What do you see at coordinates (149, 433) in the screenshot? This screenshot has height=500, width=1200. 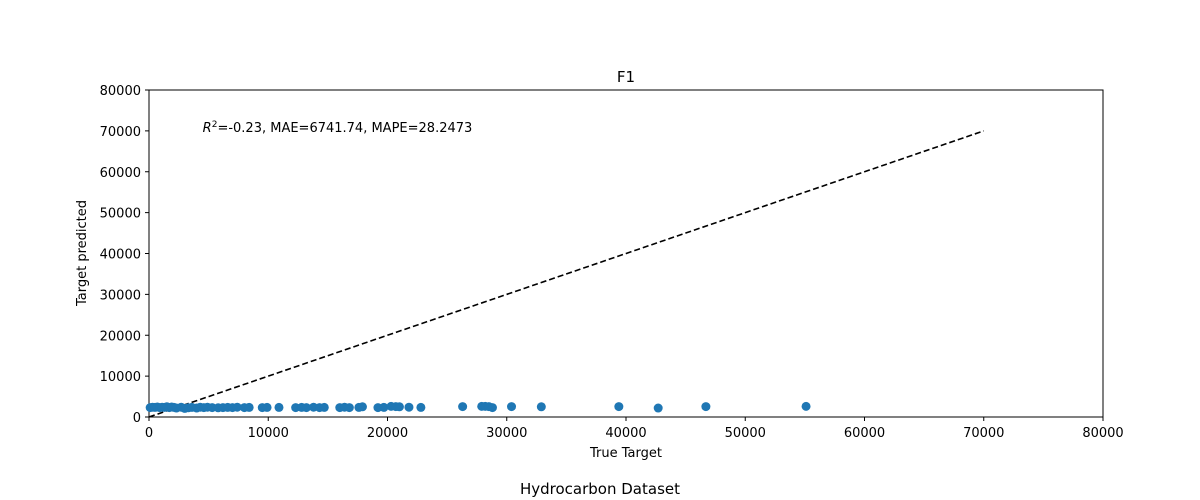 I see `x-tick-label: 0` at bounding box center [149, 433].